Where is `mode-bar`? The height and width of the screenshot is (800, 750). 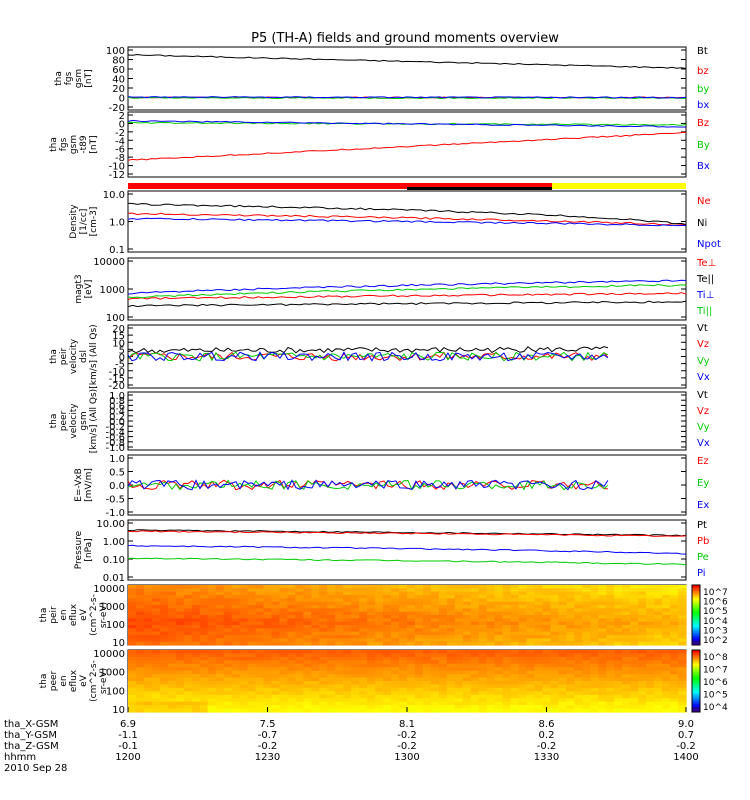
mode-bar is located at coordinates (407, 186).